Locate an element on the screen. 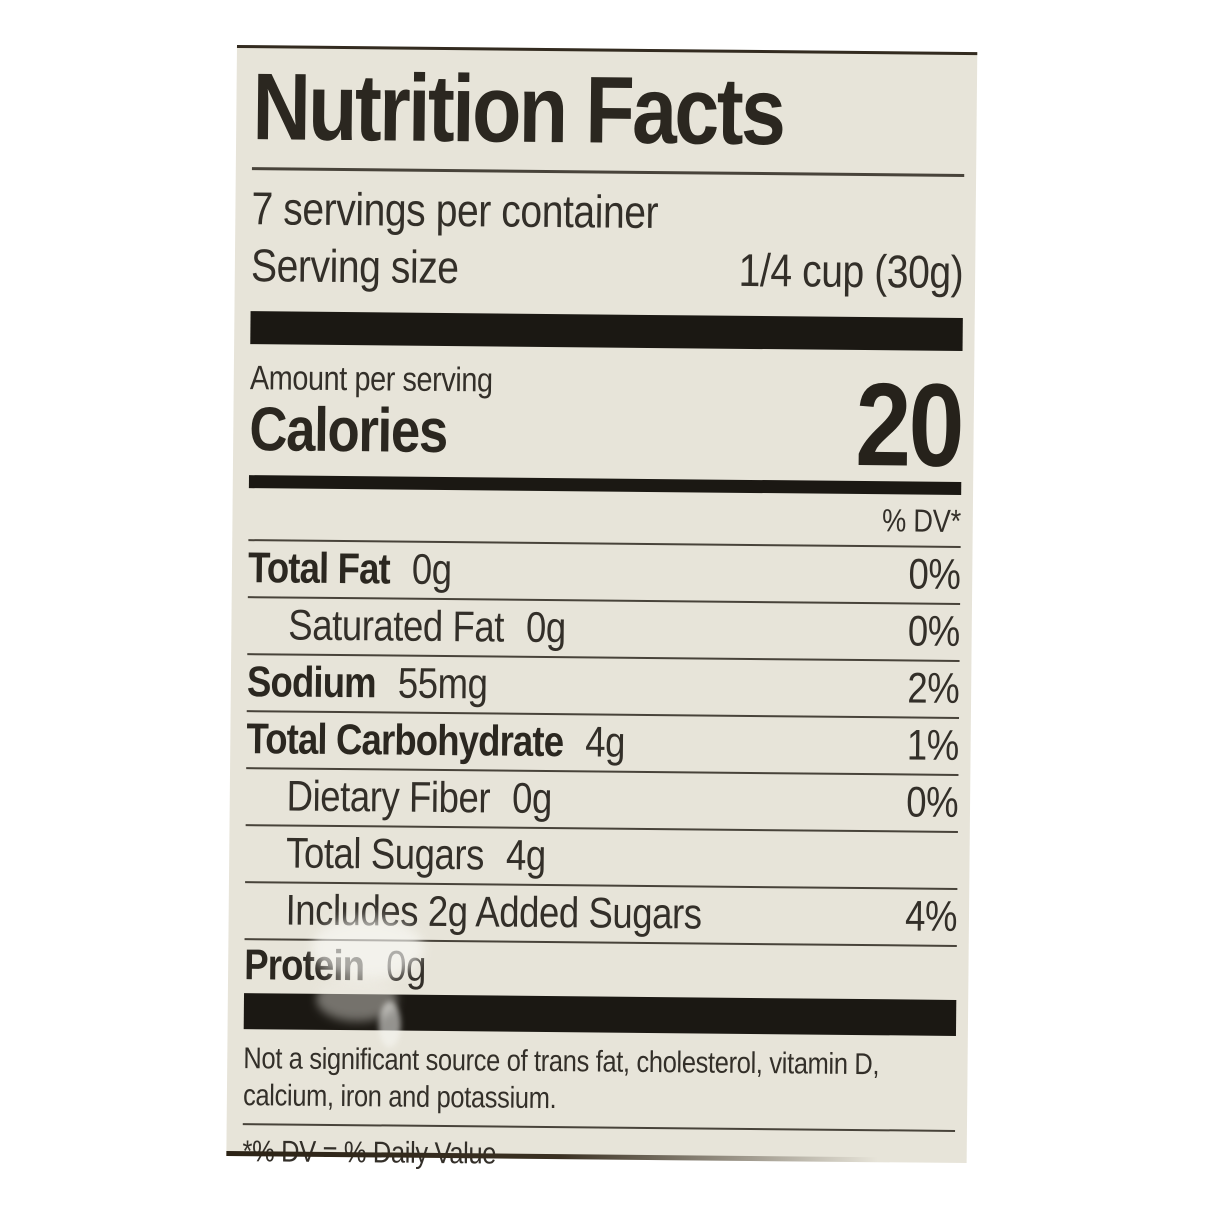  nutrient-name: Total Sugars is located at coordinates (385, 854).